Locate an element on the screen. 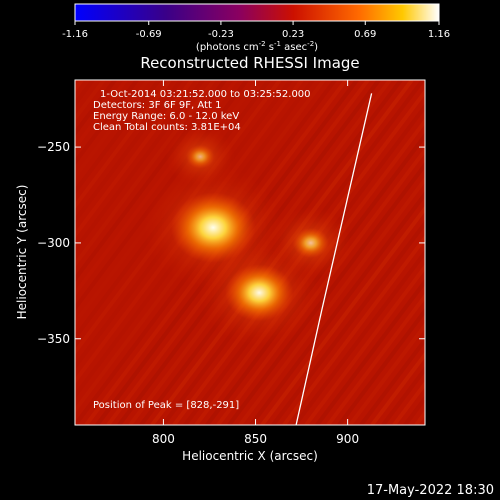  info-line: Clean Total counts: 3.81E+04 is located at coordinates (167, 127).